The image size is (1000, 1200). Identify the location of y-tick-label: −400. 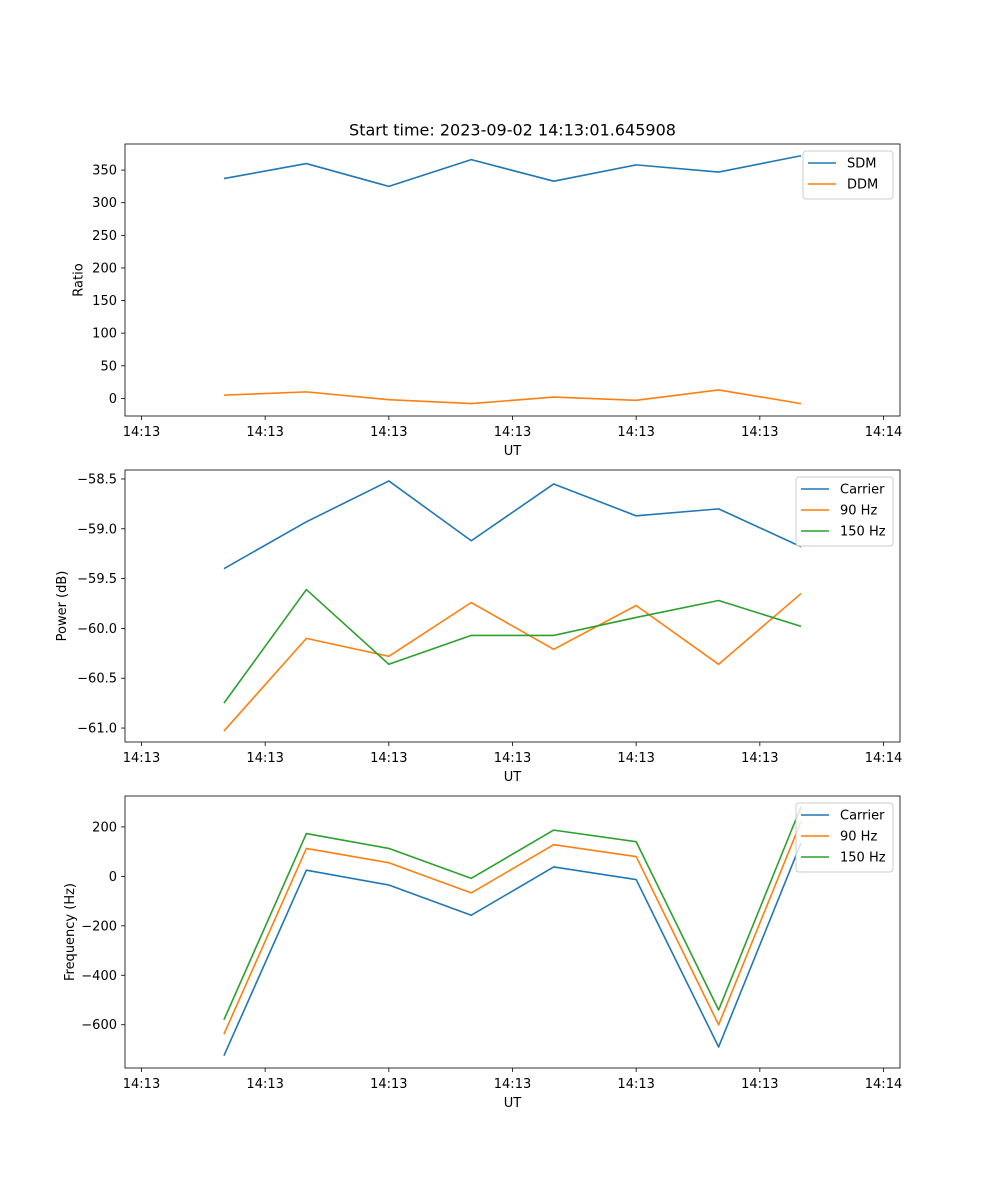
(99, 976).